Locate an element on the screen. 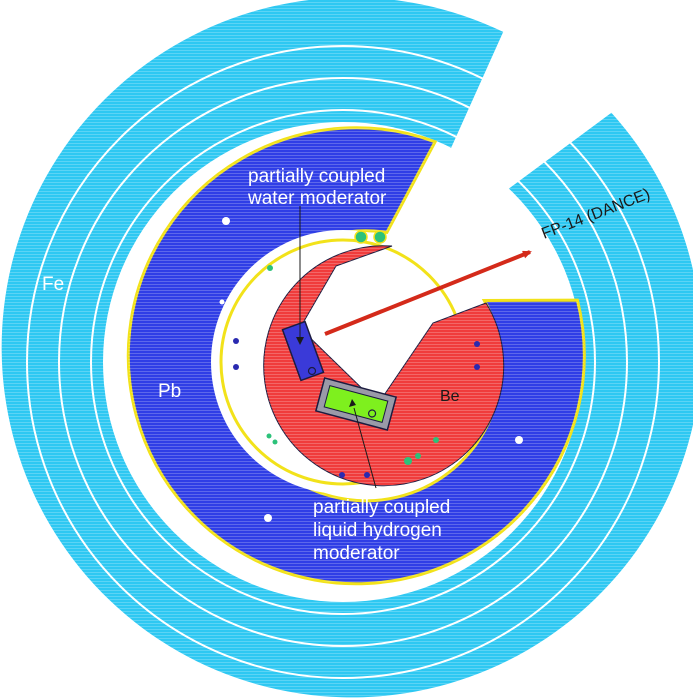 This screenshot has height=699, width=693. water-pointer-tip is located at coordinates (300, 341).